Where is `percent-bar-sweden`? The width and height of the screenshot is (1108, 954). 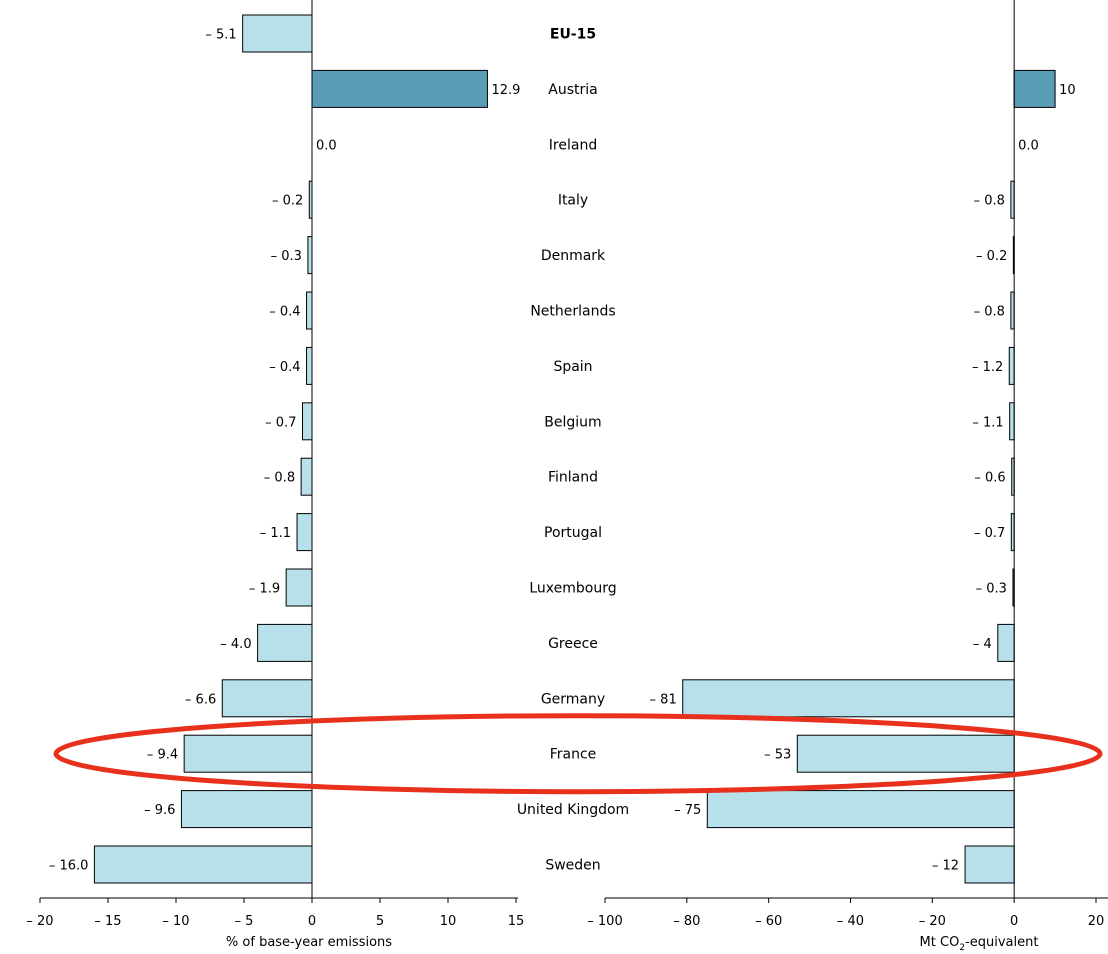
percent-bar-sweden is located at coordinates (203, 864).